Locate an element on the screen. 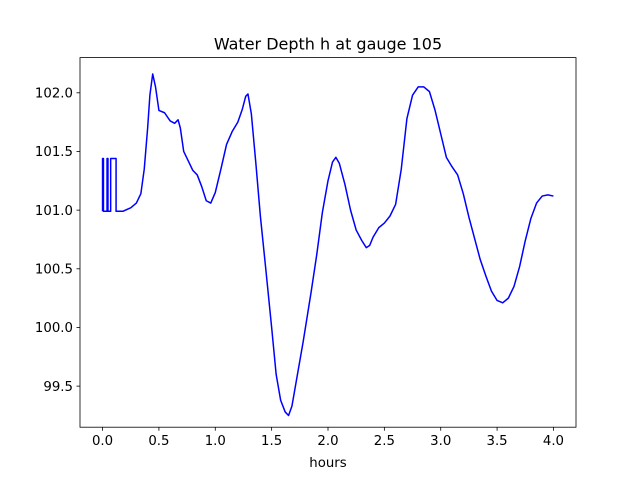  y-tick-label: 101.0 is located at coordinates (54, 211).